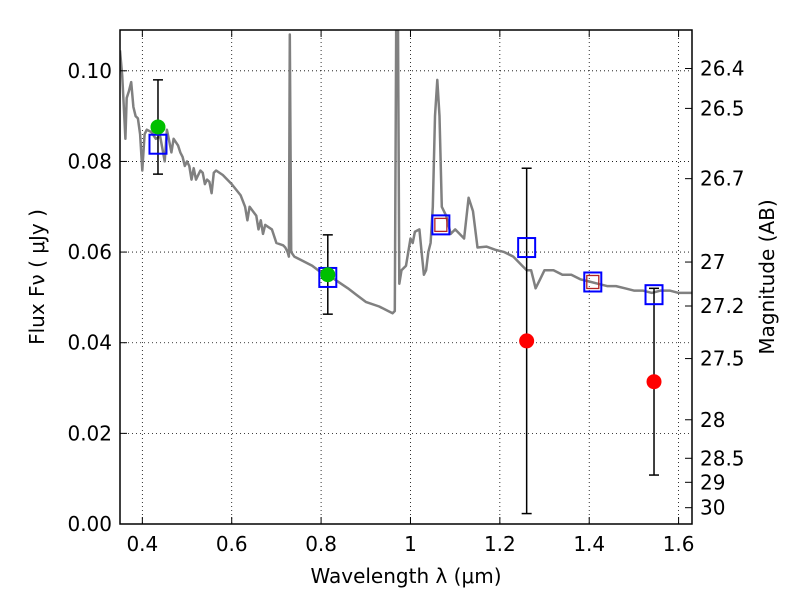 The image size is (800, 600). I want to click on x-tick-label: 1.4, so click(589, 544).